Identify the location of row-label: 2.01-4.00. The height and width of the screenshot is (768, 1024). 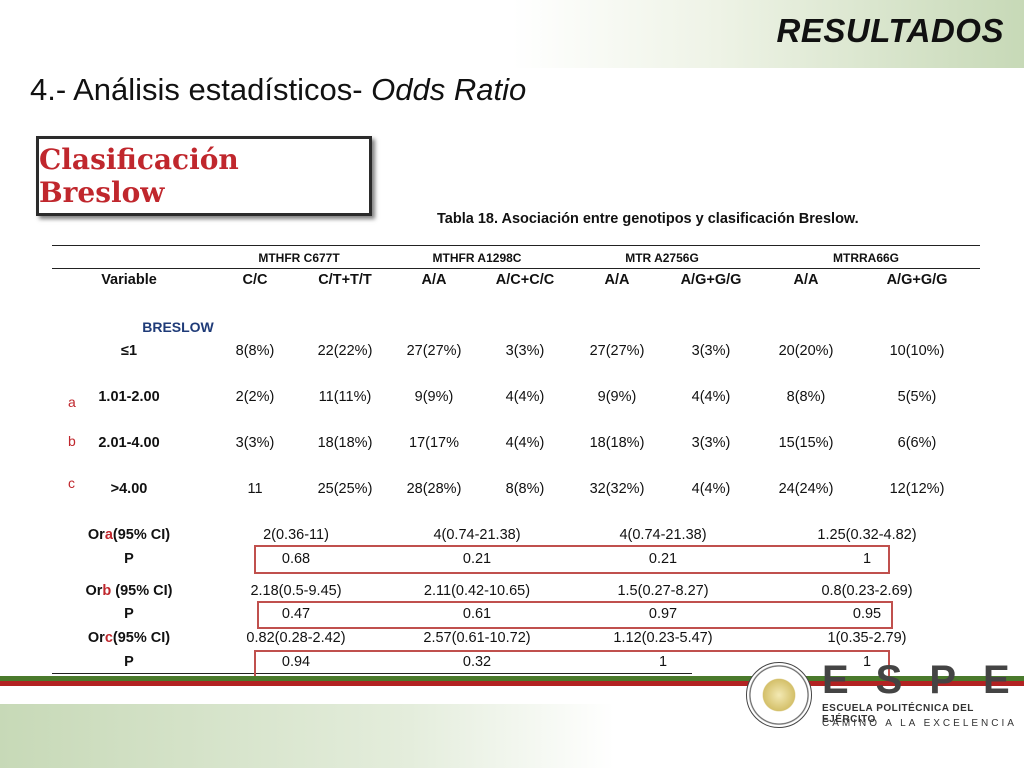
(129, 443).